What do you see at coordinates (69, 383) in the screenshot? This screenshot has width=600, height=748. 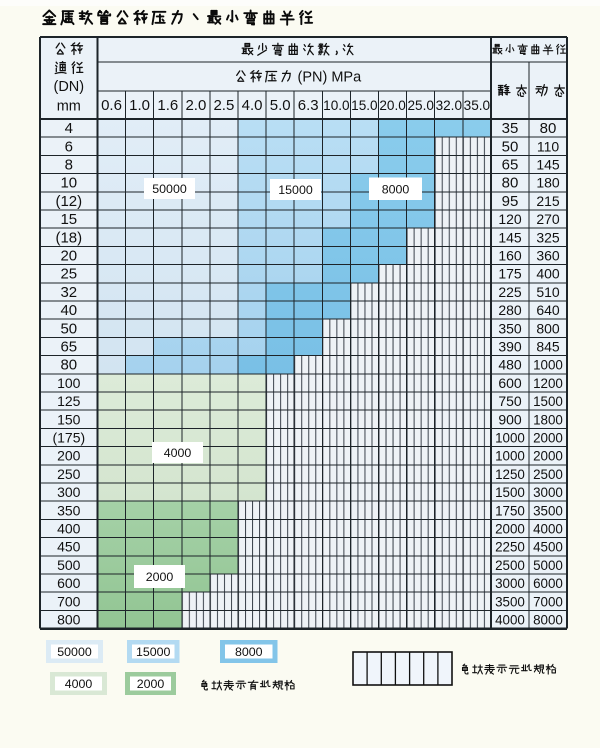 I see `svg-text: 100` at bounding box center [69, 383].